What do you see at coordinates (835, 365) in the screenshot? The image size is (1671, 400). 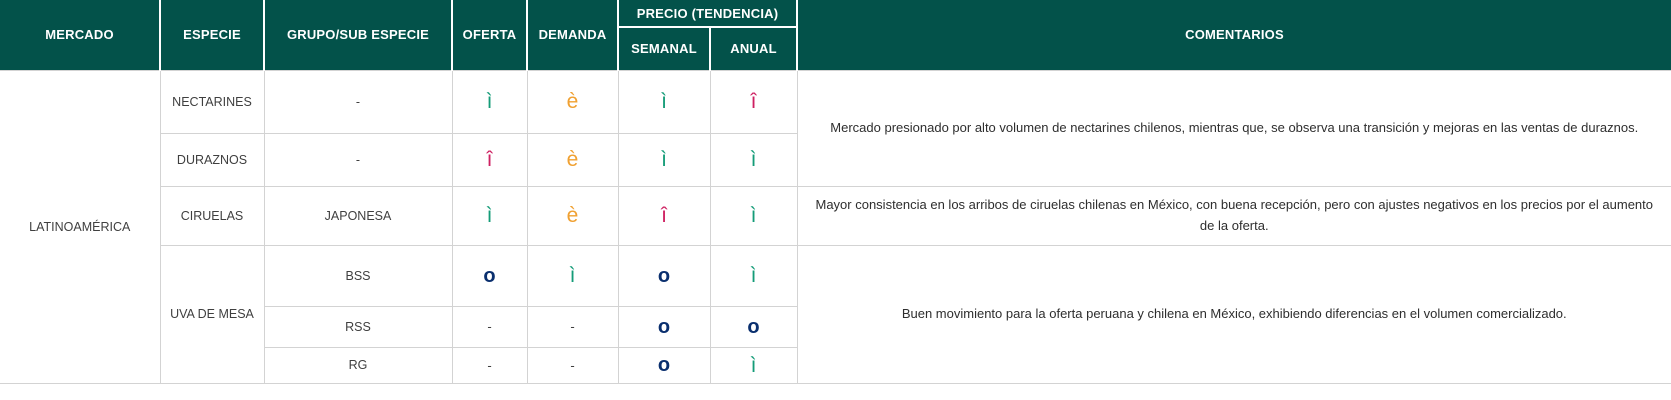 I see `table-row: RG - - o ì` at bounding box center [835, 365].